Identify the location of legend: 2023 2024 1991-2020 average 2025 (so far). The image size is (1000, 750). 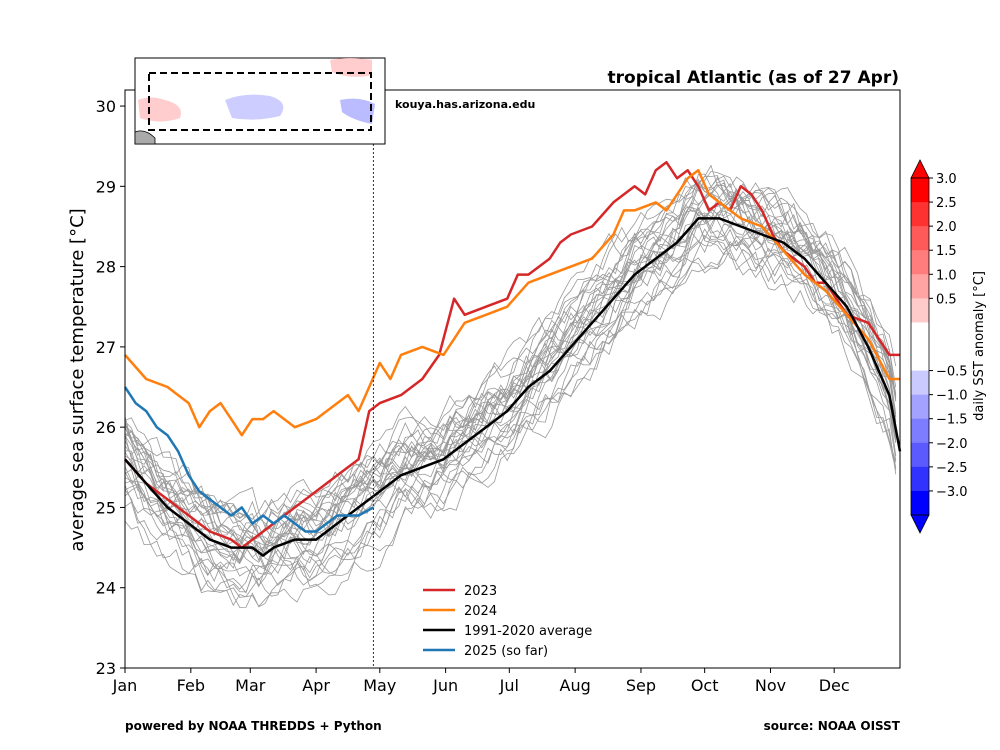
(507, 621).